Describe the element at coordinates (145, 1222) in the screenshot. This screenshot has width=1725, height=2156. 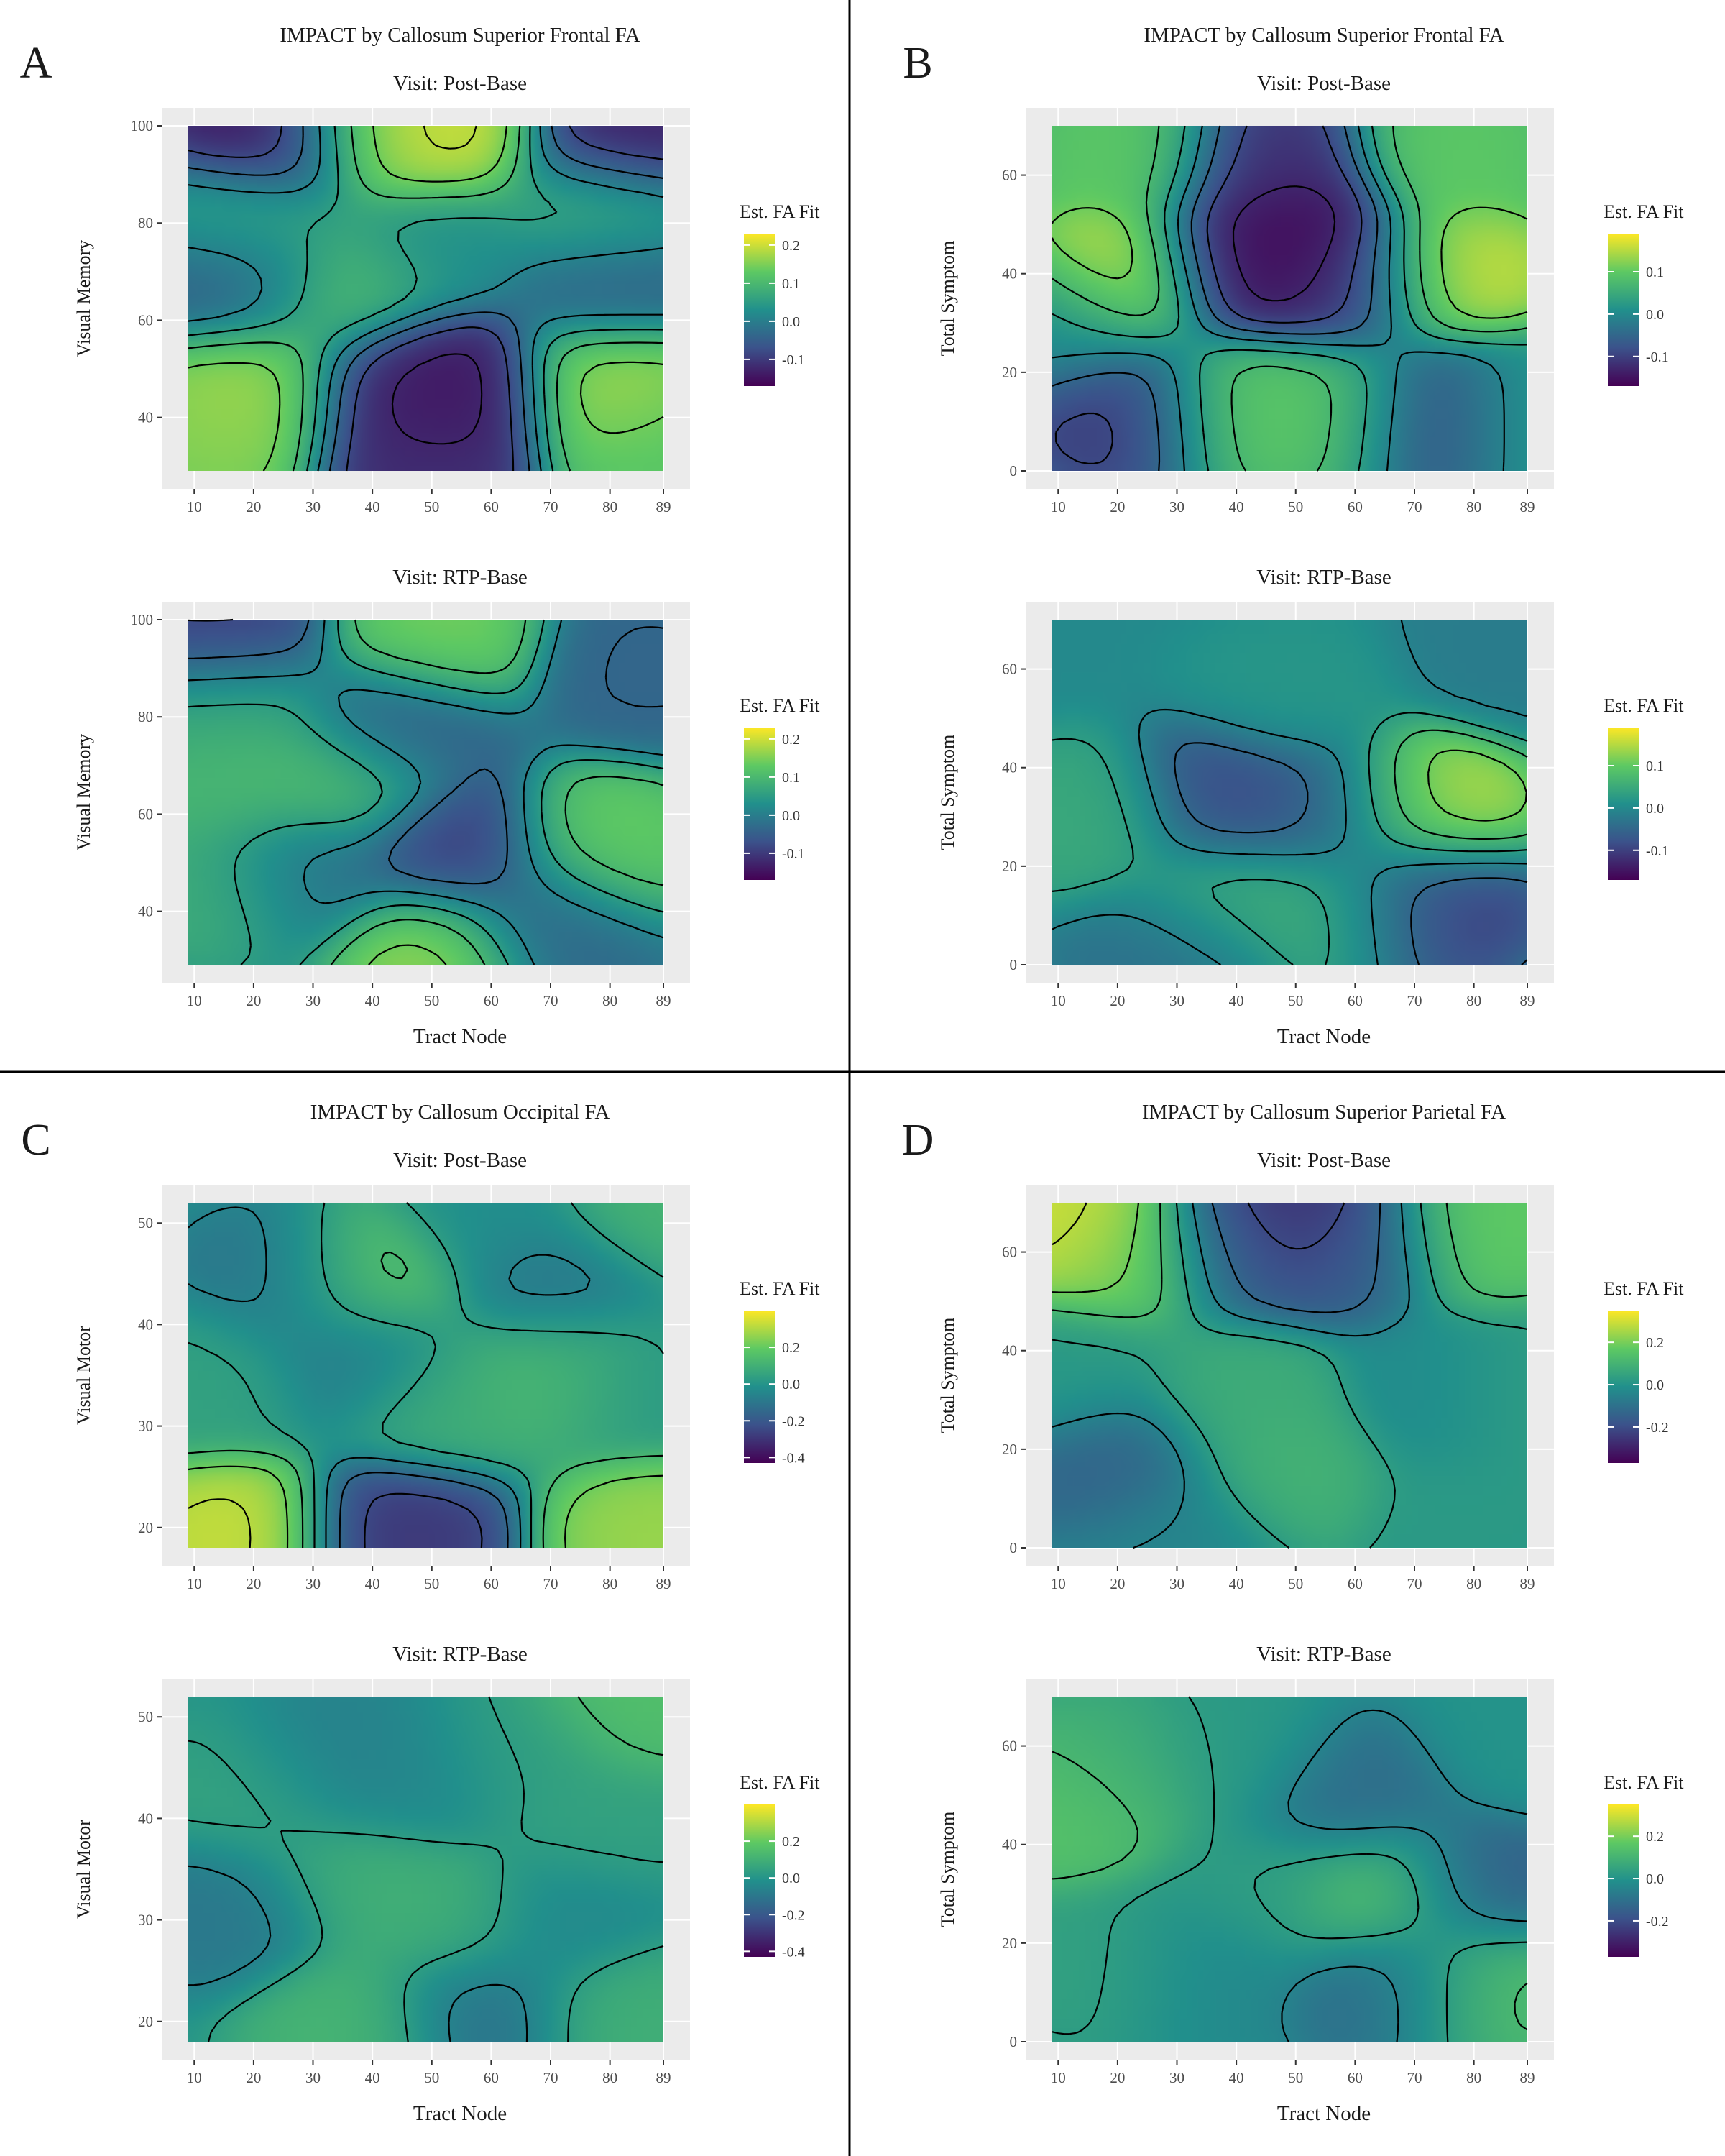
I see `y-tick-label: 50` at that location.